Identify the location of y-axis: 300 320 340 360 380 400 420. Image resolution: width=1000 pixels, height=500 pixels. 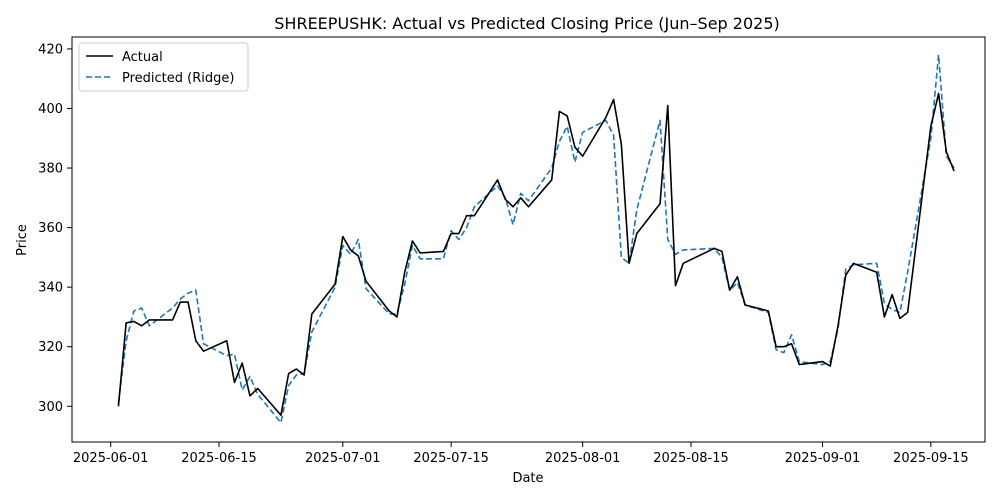
(55, 228).